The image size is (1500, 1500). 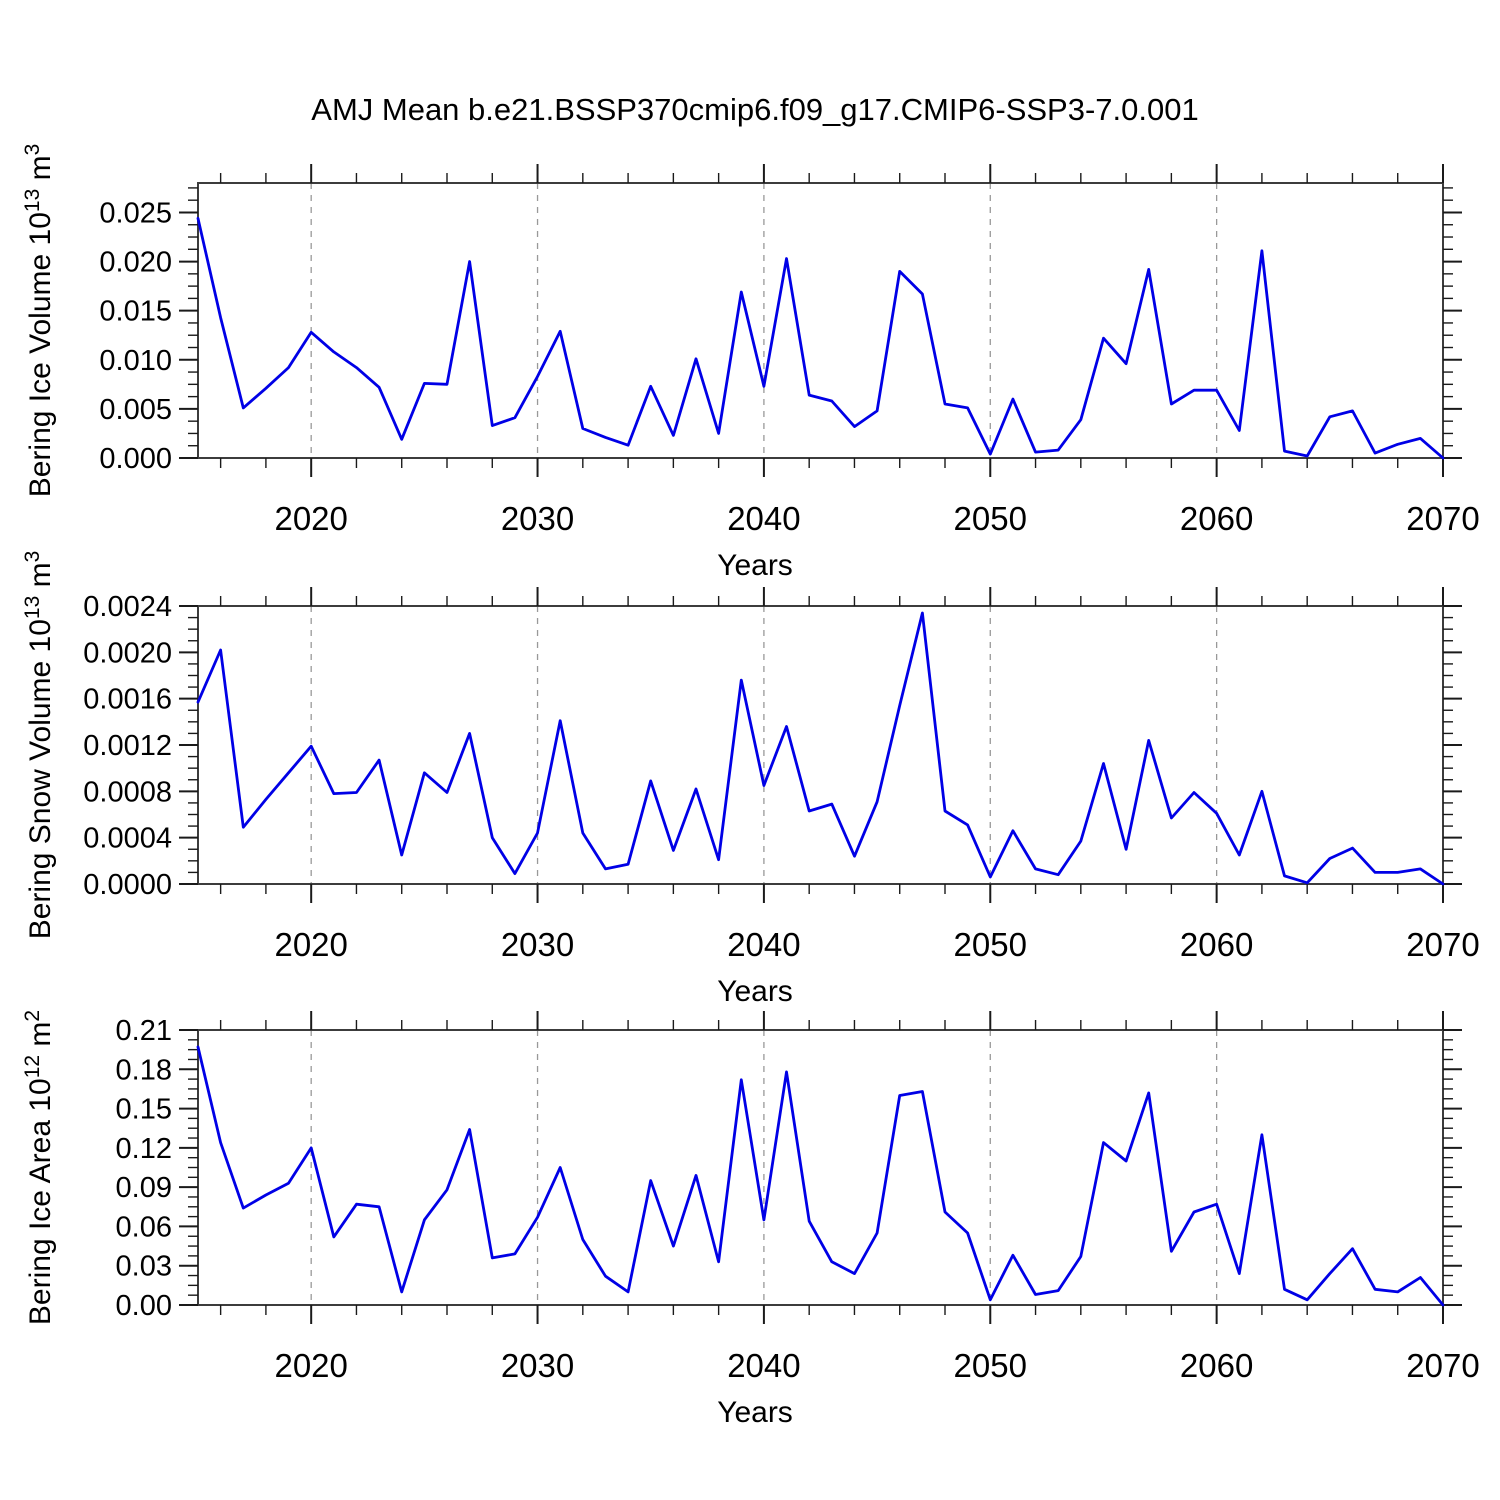 I want to click on y-axis-title: Bering Snow Volume 1013 m3, so click(x=39, y=745).